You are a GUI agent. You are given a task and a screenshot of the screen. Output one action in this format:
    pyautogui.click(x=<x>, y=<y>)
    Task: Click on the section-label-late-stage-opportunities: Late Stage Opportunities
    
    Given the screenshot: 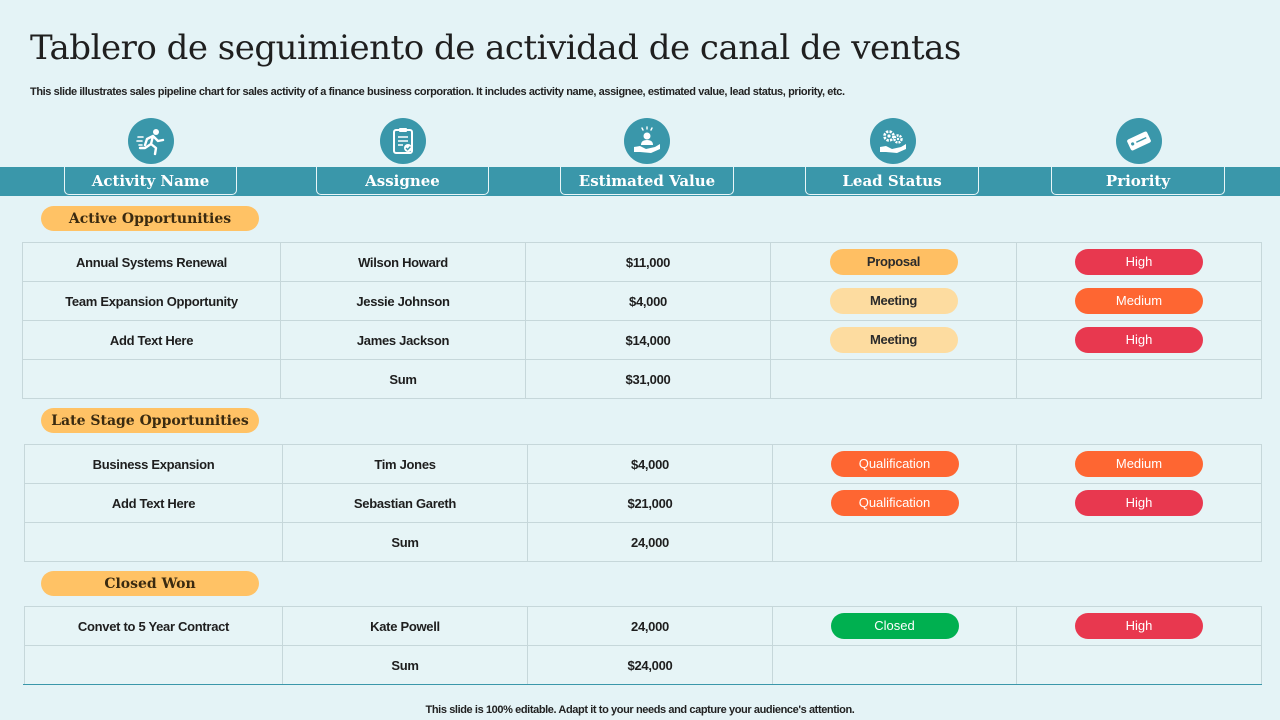 What is the action you would take?
    pyautogui.click(x=150, y=420)
    